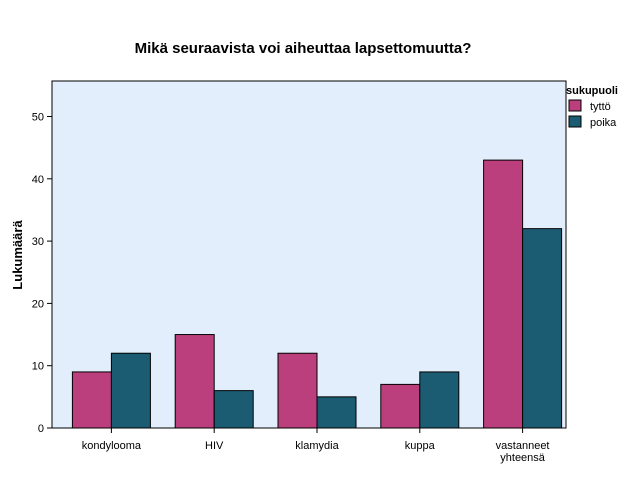  I want to click on y-axis-title: Lukumäärä, so click(17, 255).